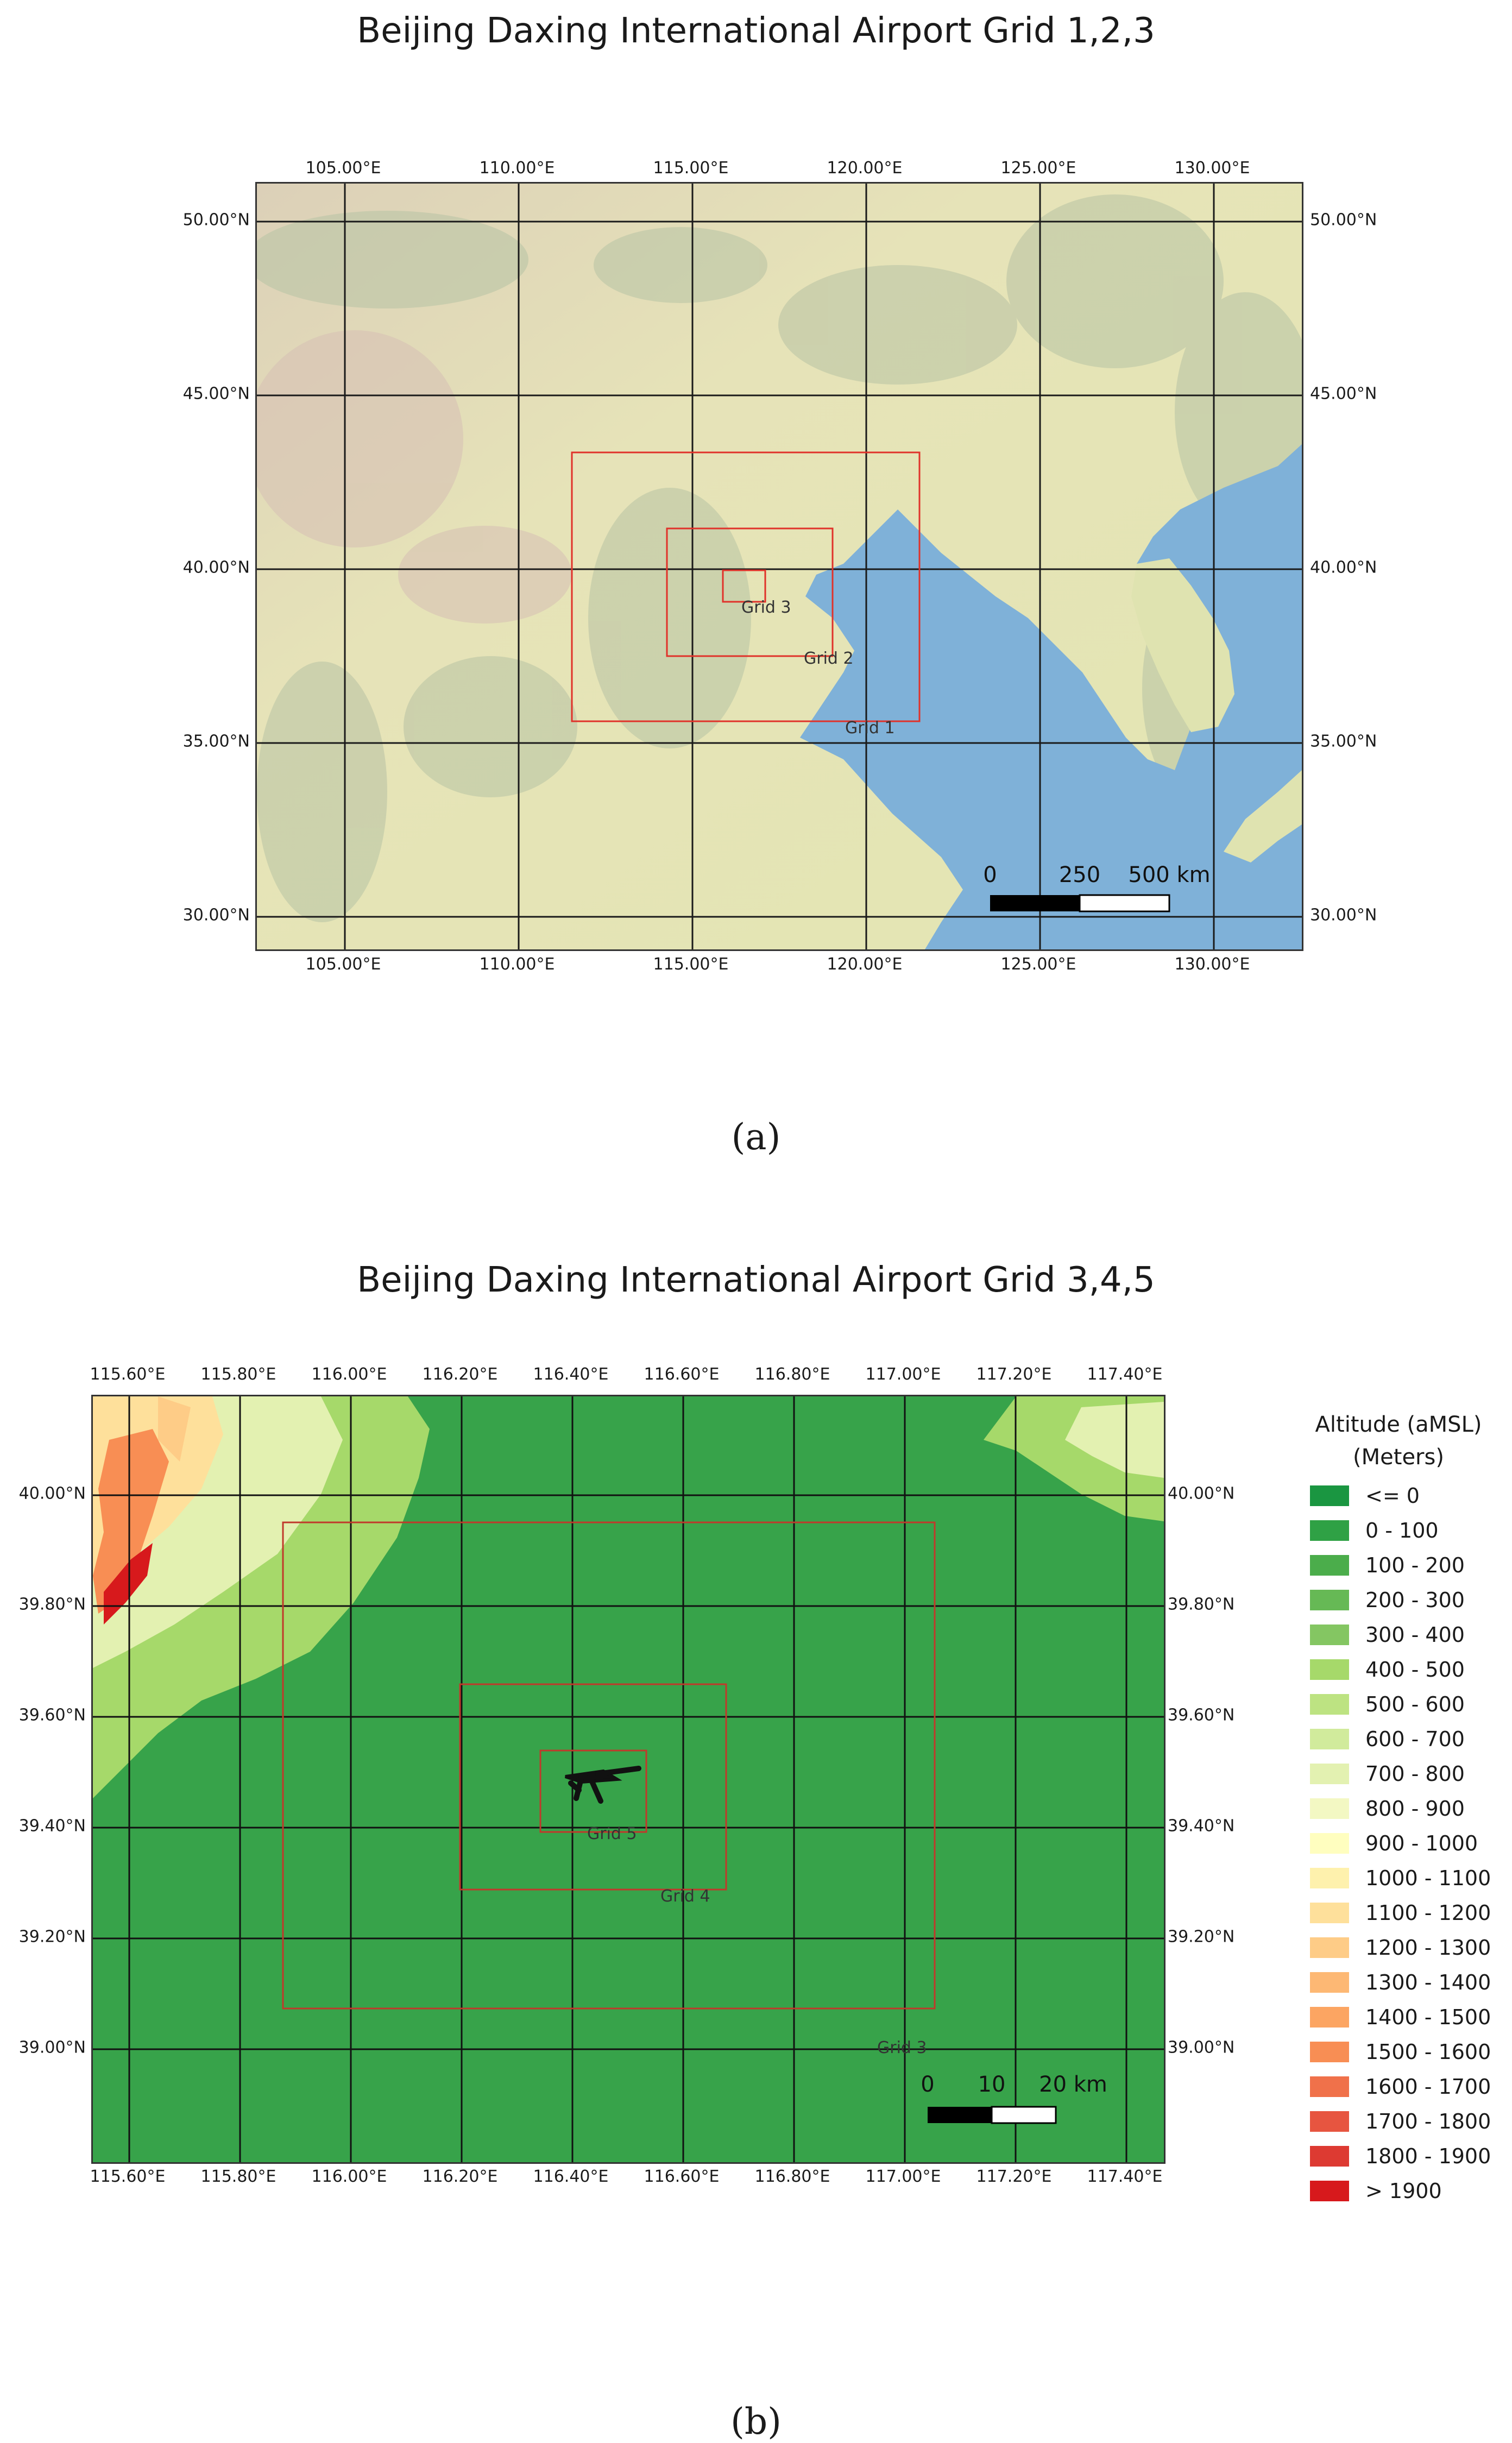 The width and height of the screenshot is (1512, 2443). What do you see at coordinates (460, 2177) in the screenshot?
I see `panel-b-lon-tick-bottom: 116.20°E` at bounding box center [460, 2177].